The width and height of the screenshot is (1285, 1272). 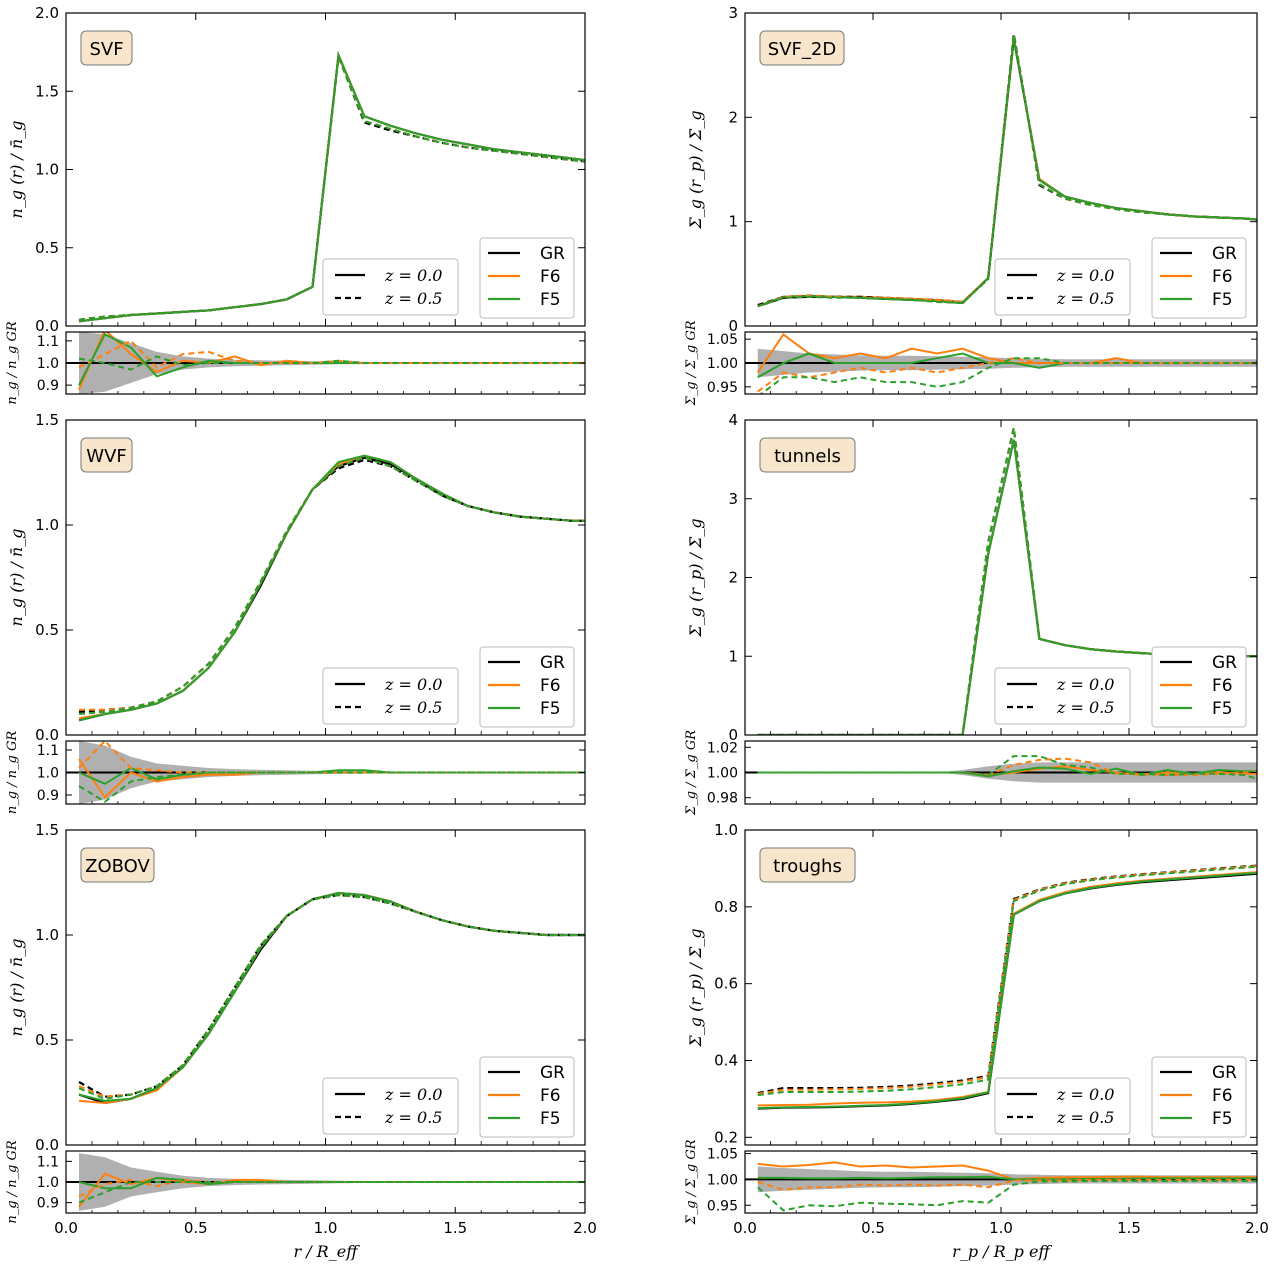 What do you see at coordinates (733, 117) in the screenshot?
I see `y-tick-label: 2` at bounding box center [733, 117].